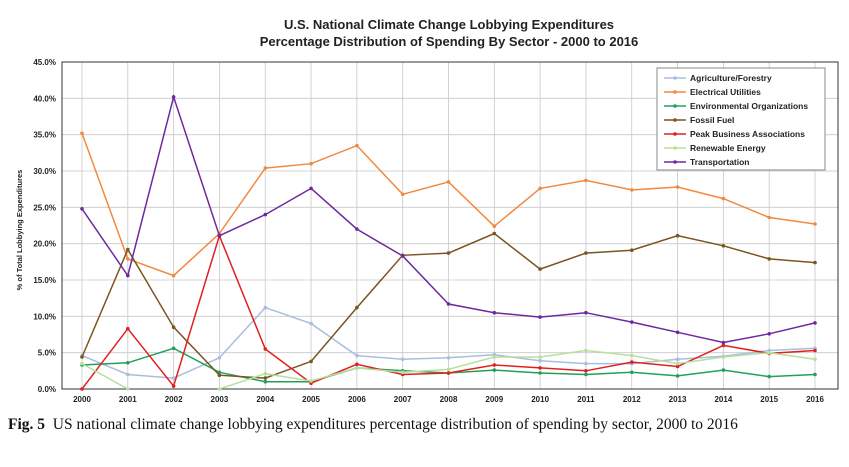 The image size is (849, 467). Describe the element at coordinates (749, 106) in the screenshot. I see `legend-label: Environmental Organizations` at that location.